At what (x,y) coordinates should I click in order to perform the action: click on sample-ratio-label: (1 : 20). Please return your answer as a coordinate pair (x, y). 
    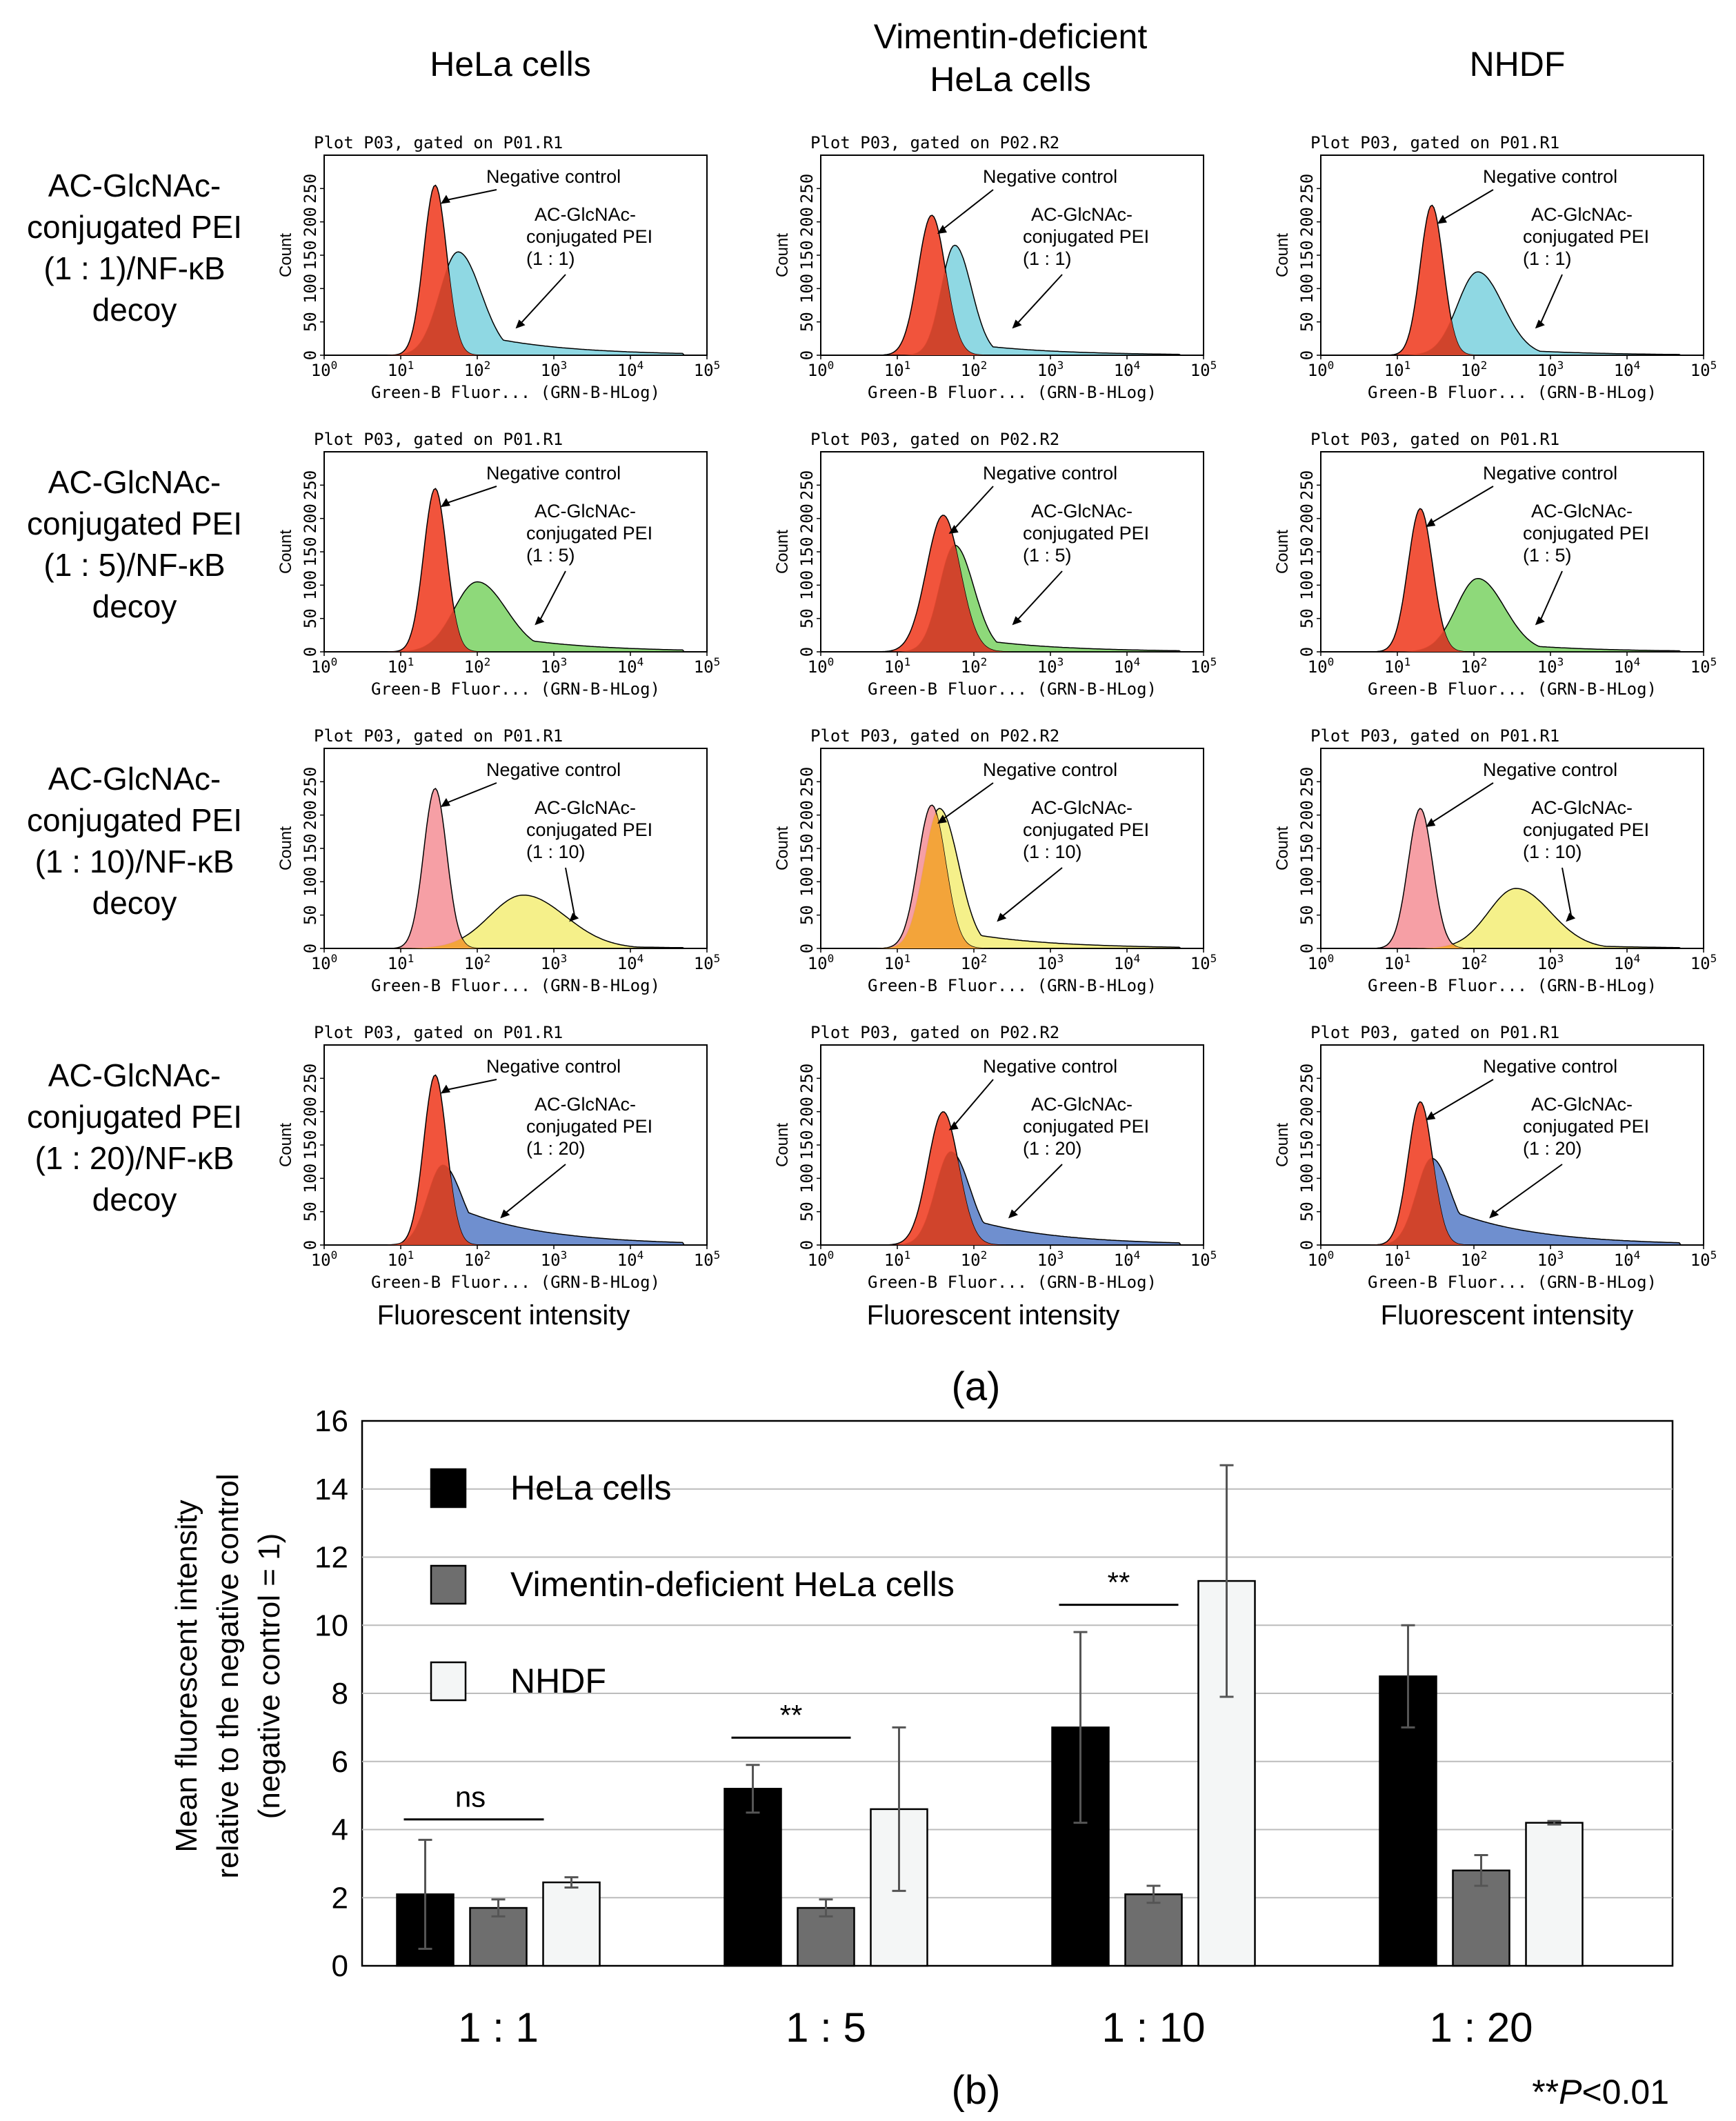
    Looking at the image, I should click on (556, 1148).